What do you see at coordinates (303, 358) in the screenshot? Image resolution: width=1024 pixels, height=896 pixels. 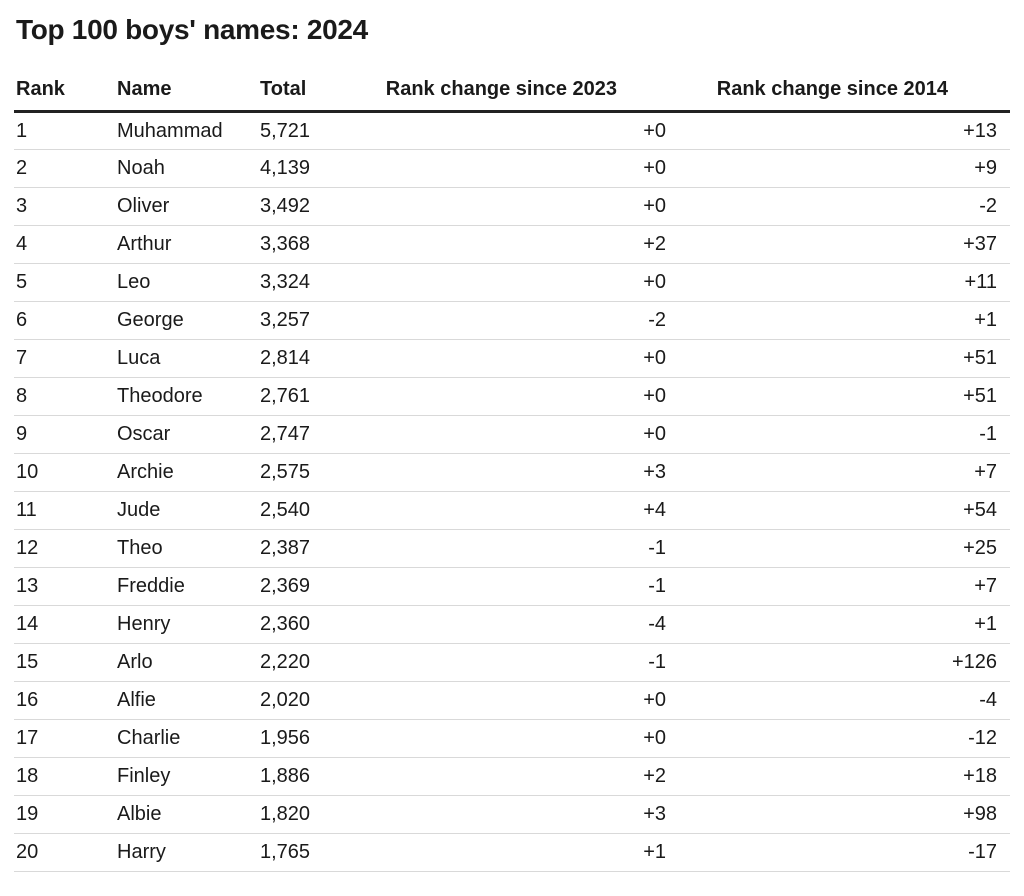 I see `total-cell: 2,814` at bounding box center [303, 358].